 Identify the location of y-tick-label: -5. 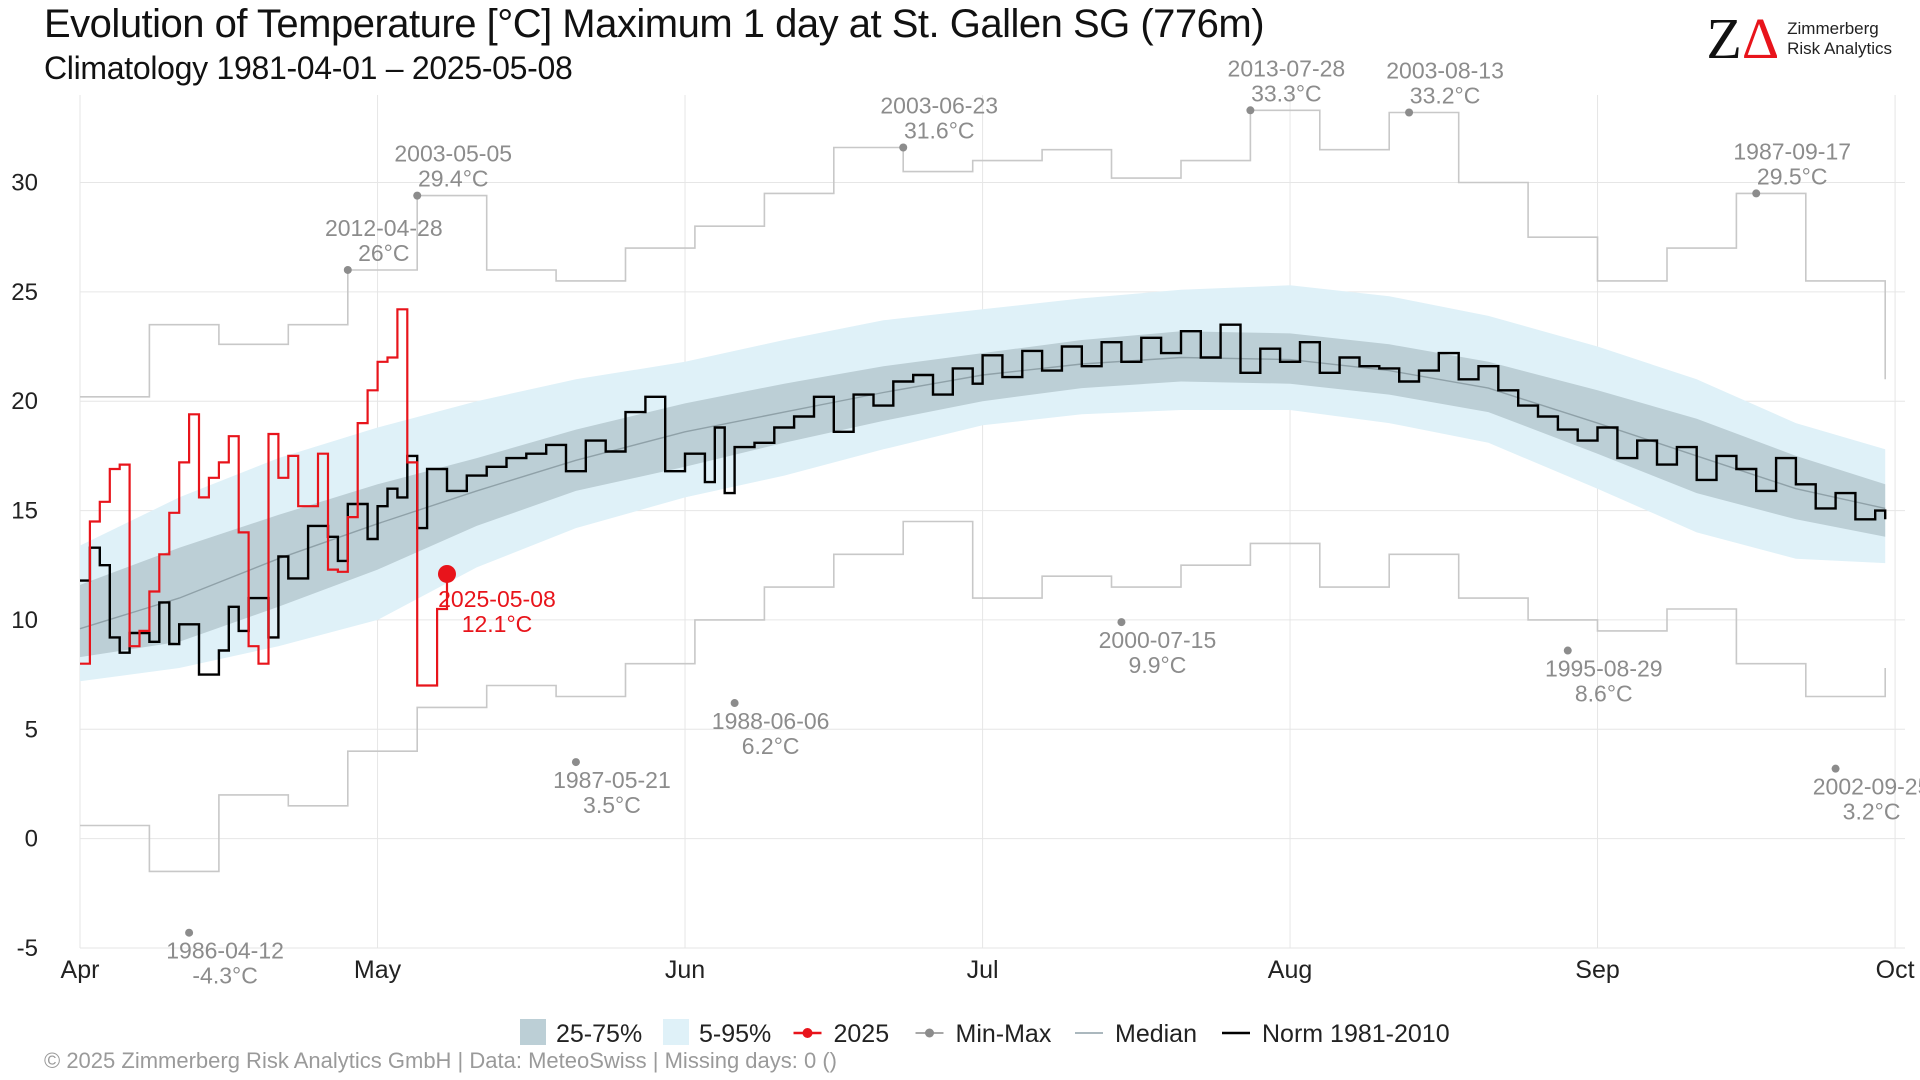
(27, 948).